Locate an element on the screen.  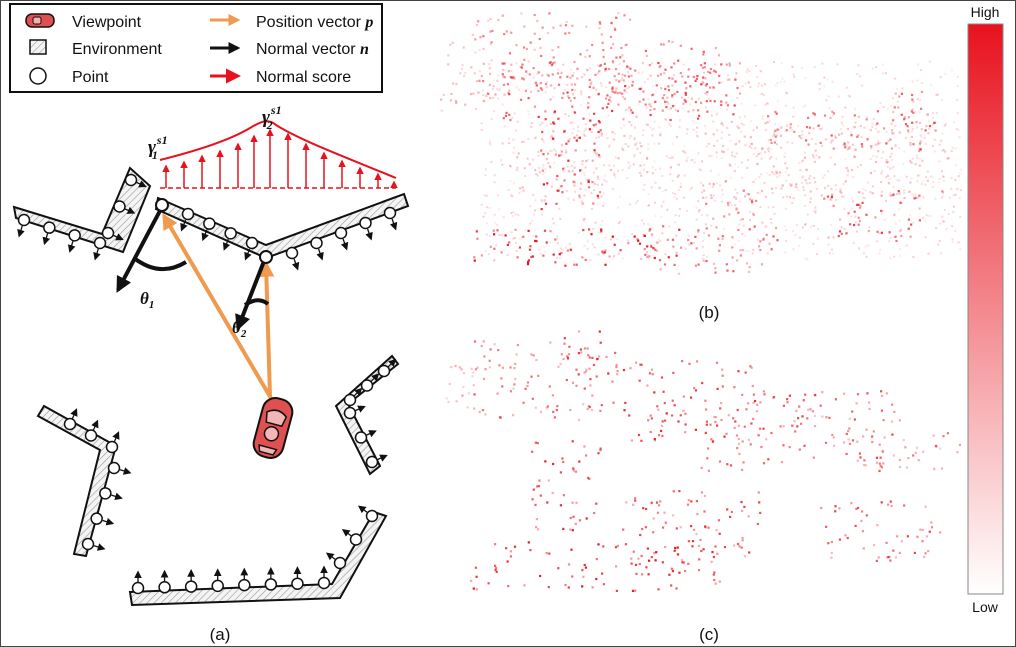
gamma2-label: γs1 2 is located at coordinates (272, 117).